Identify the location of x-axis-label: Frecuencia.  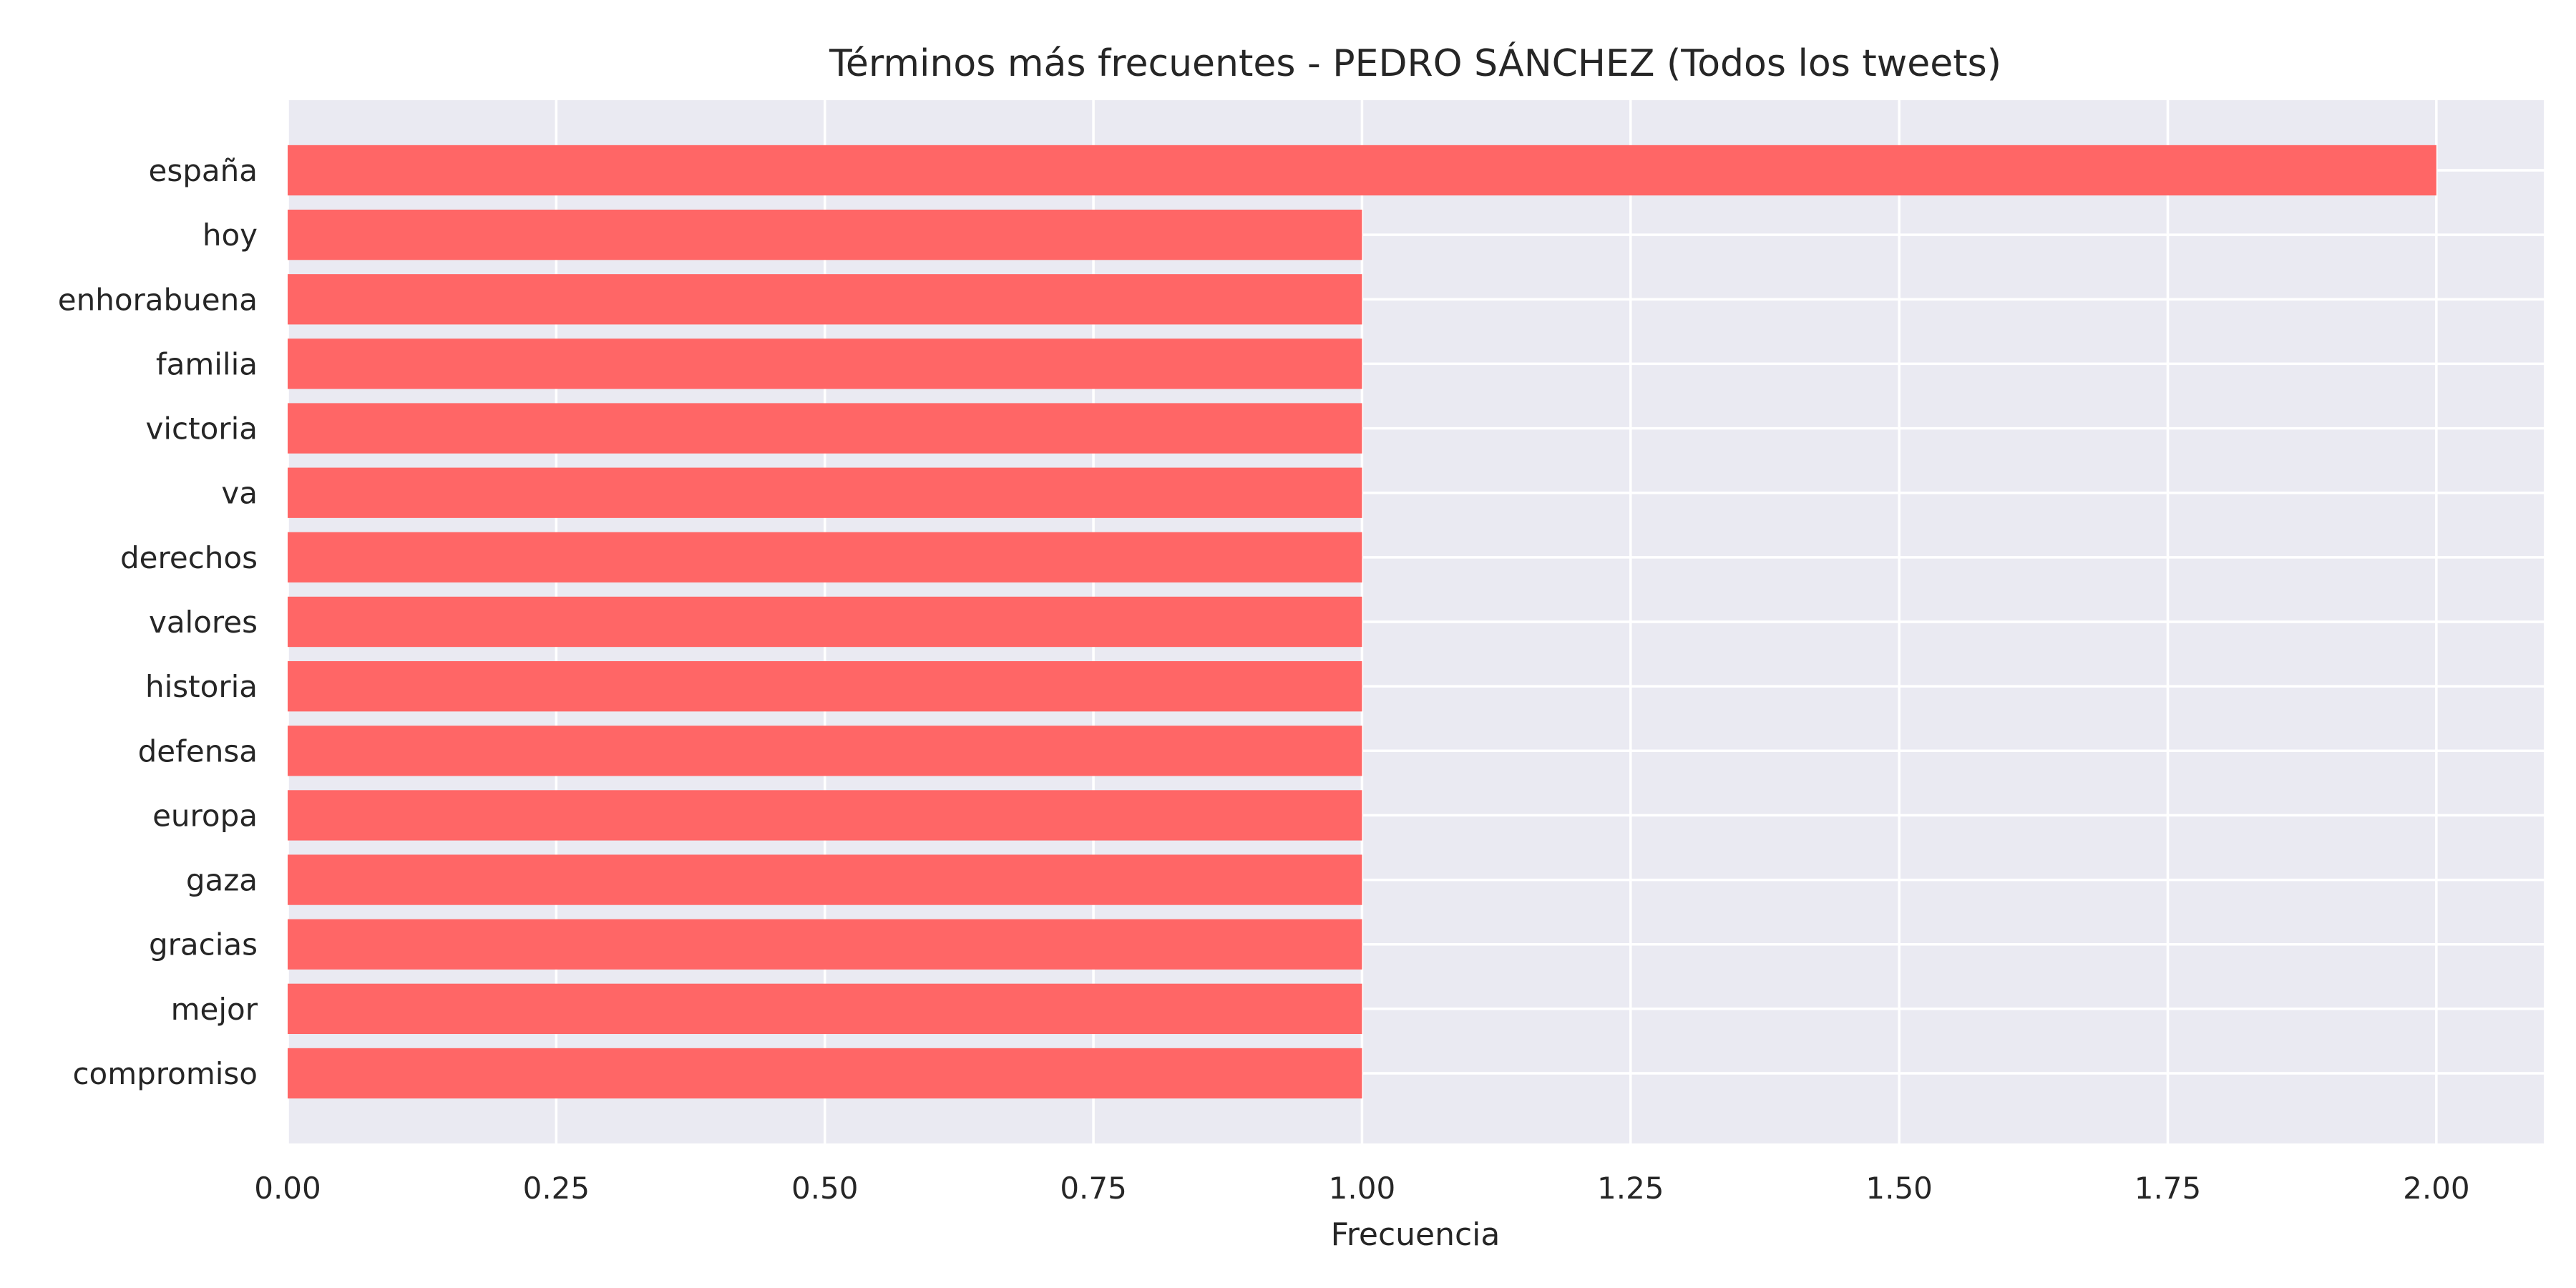
(1416, 1234).